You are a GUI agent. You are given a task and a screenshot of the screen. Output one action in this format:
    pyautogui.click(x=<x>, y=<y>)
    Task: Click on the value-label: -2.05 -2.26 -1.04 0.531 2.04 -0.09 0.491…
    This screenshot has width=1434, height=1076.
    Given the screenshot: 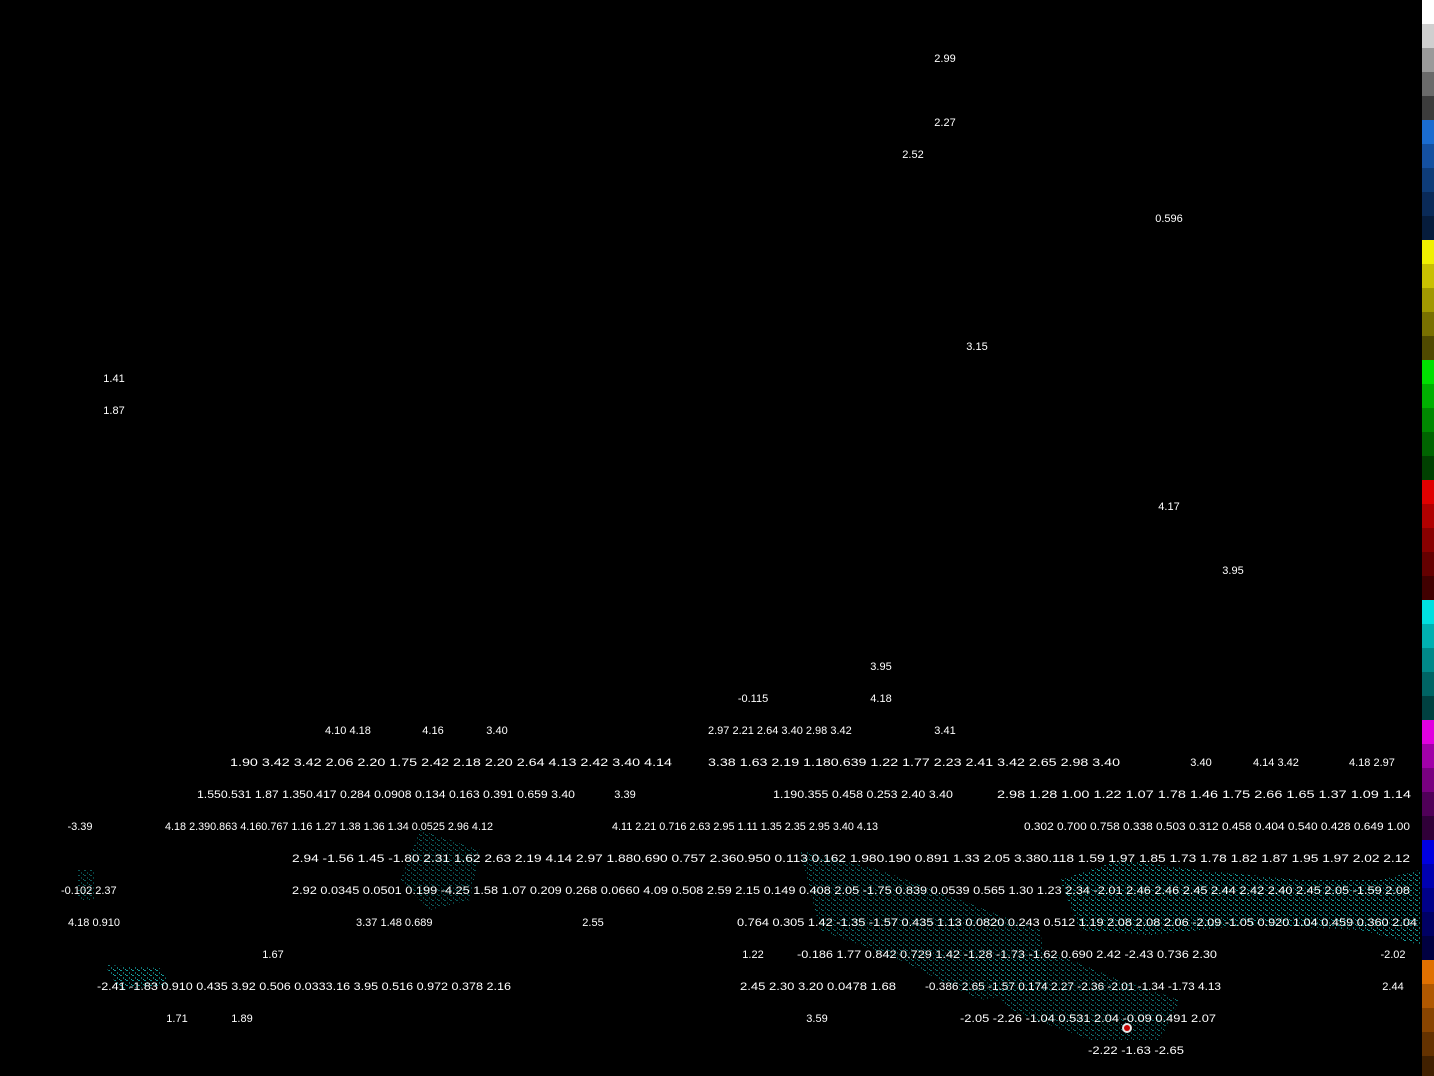 What is the action you would take?
    pyautogui.click(x=1088, y=1019)
    